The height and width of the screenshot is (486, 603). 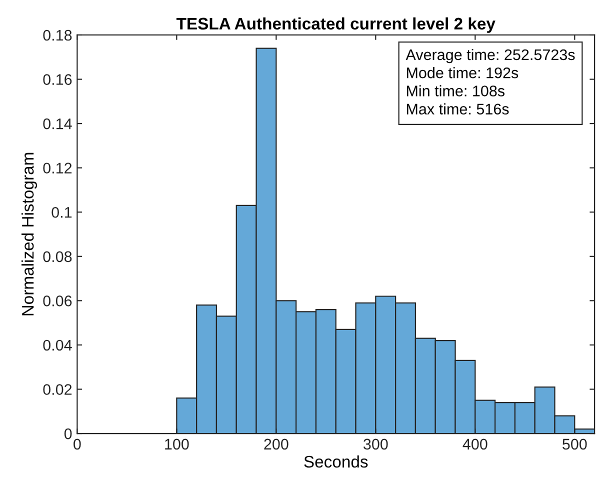 I want to click on y-tick-label: 0.04, so click(x=57, y=345).